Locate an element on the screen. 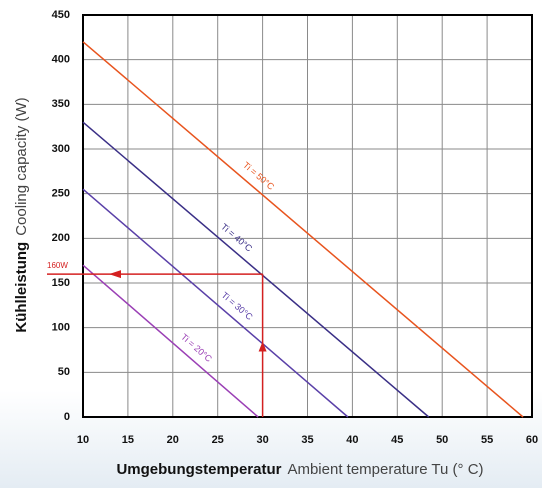 This screenshot has height=488, width=542. x-tick-label: 25 is located at coordinates (218, 440).